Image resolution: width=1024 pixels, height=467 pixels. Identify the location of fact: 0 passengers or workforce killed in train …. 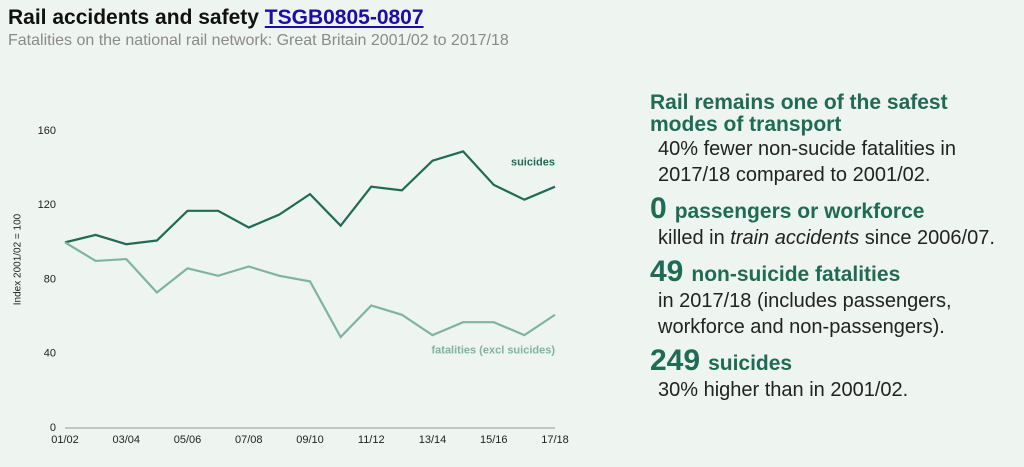
(835, 222).